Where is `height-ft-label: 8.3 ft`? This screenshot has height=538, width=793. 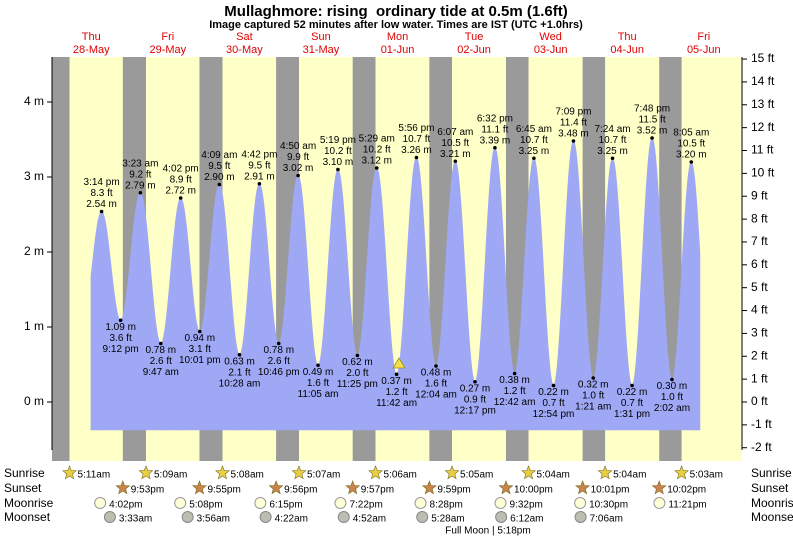 height-ft-label: 8.3 ft is located at coordinates (101, 193).